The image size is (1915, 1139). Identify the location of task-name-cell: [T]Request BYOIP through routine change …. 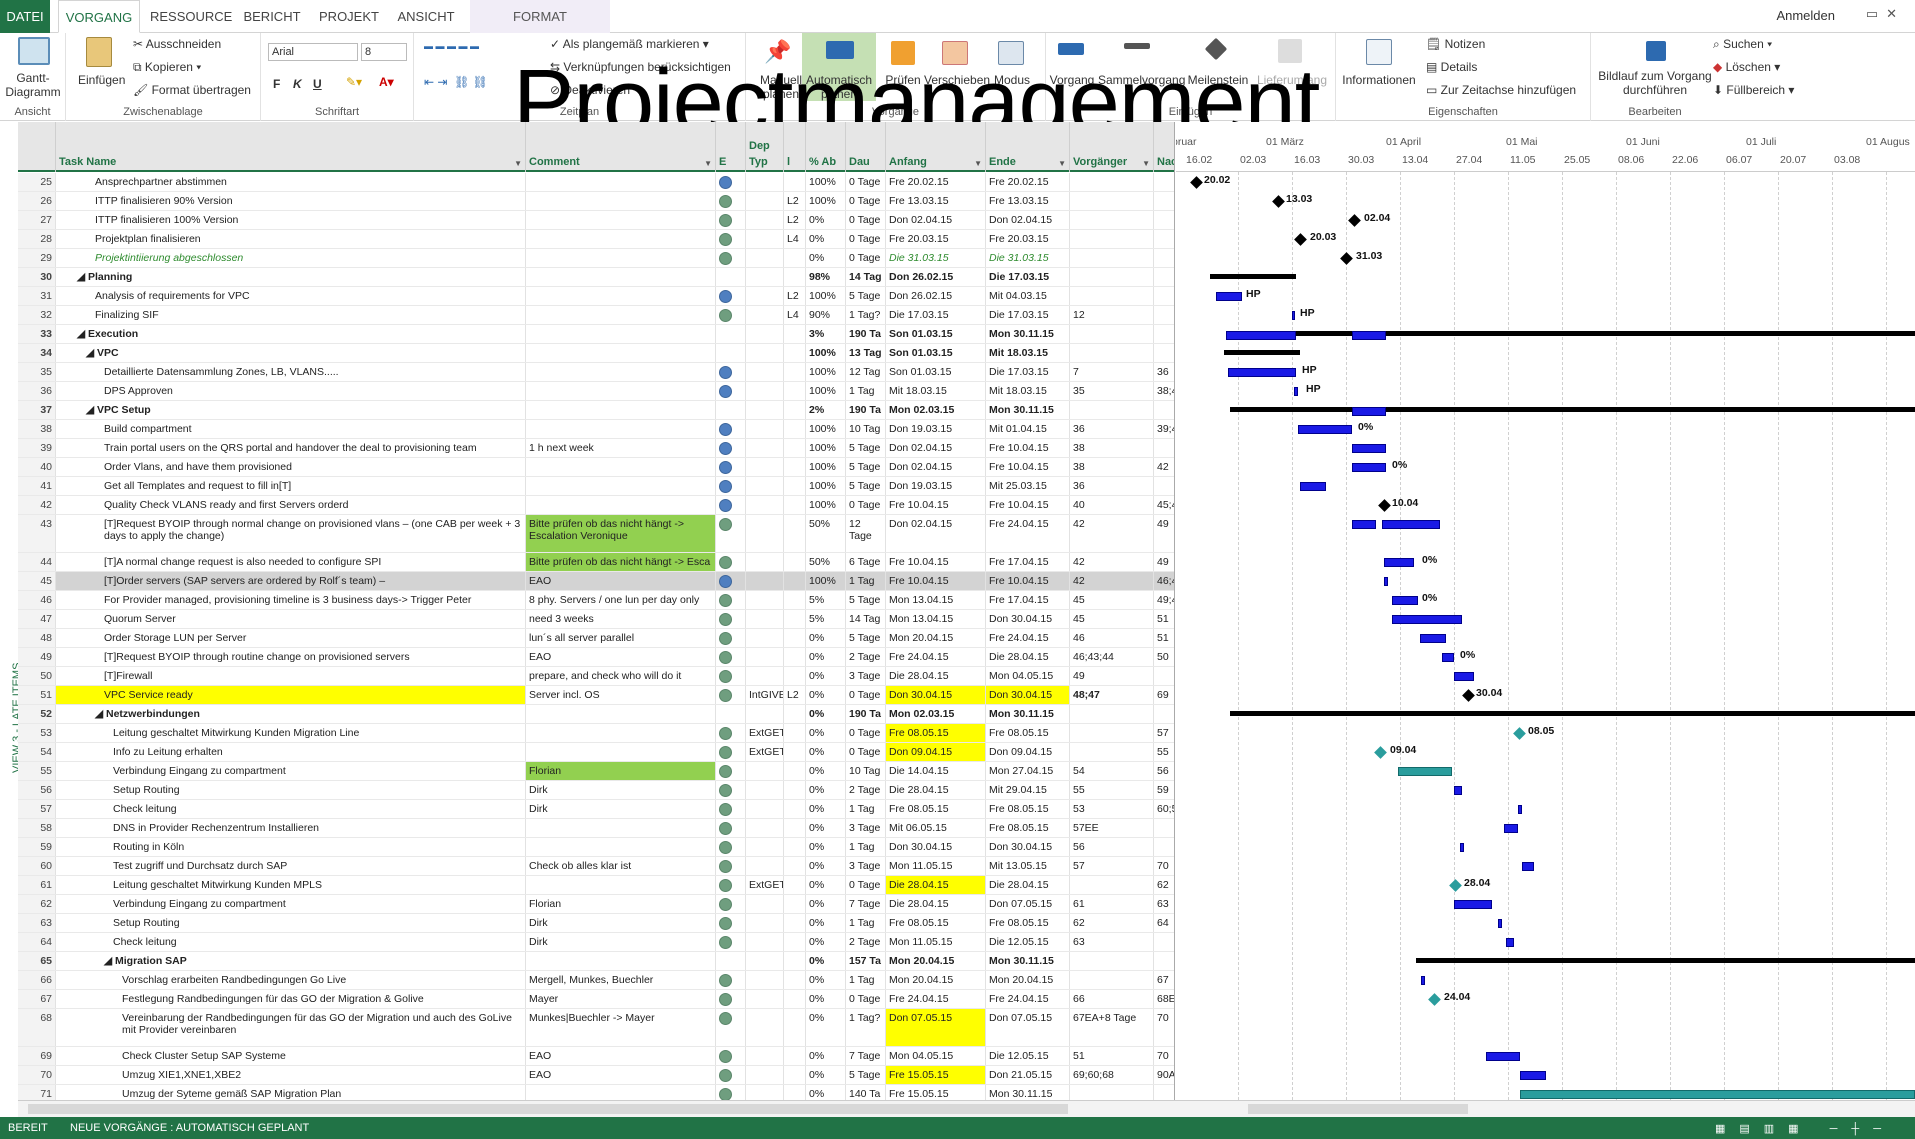
(291, 657).